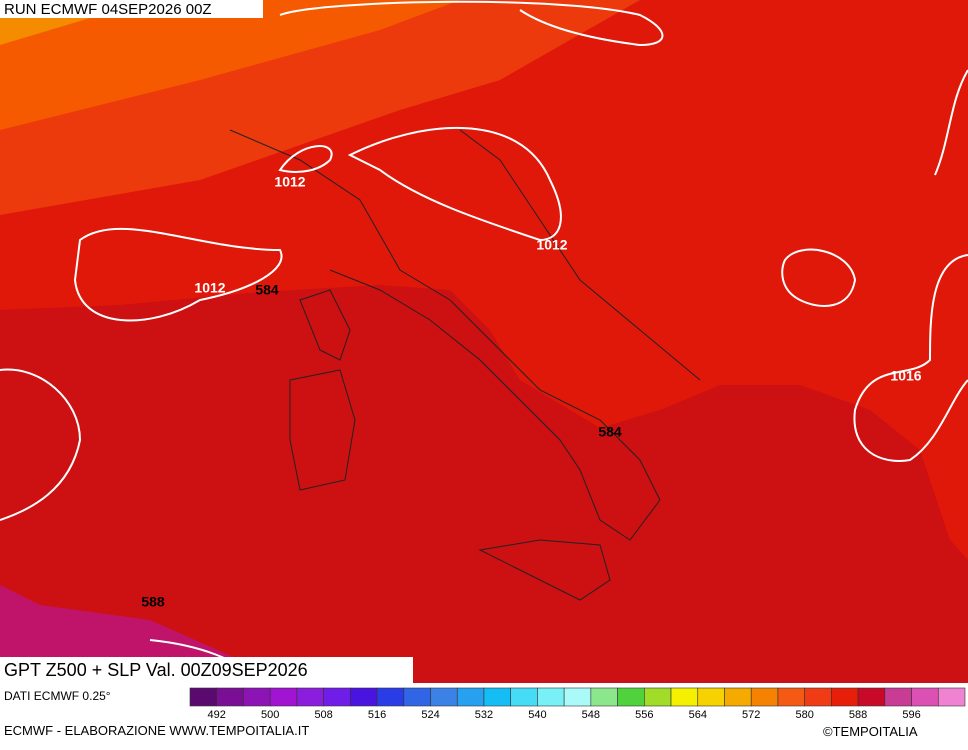 The width and height of the screenshot is (968, 750). What do you see at coordinates (905, 376) in the screenshot?
I see `isobar-label: 1016` at bounding box center [905, 376].